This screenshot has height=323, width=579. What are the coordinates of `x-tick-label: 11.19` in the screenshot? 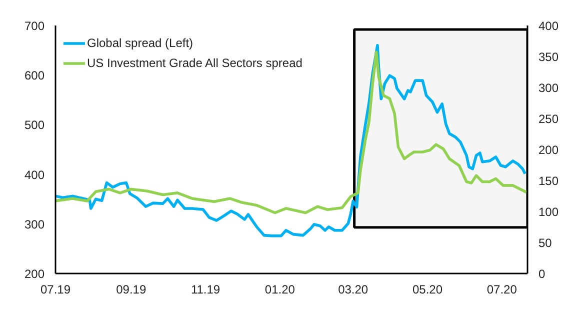 It's located at (205, 289).